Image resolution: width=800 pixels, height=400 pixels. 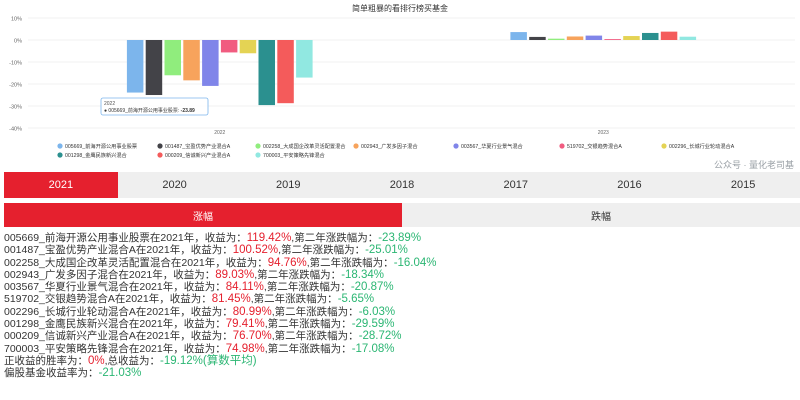 I want to click on x-tick-label: 2022, so click(x=219, y=133).